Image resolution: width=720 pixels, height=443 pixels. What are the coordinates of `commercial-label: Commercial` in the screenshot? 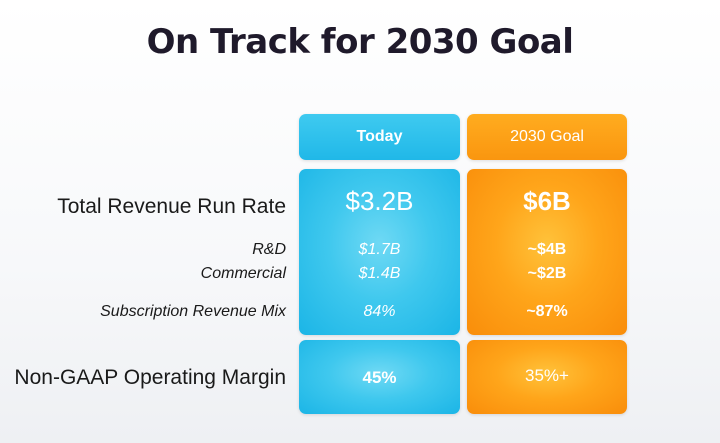 It's located at (243, 273).